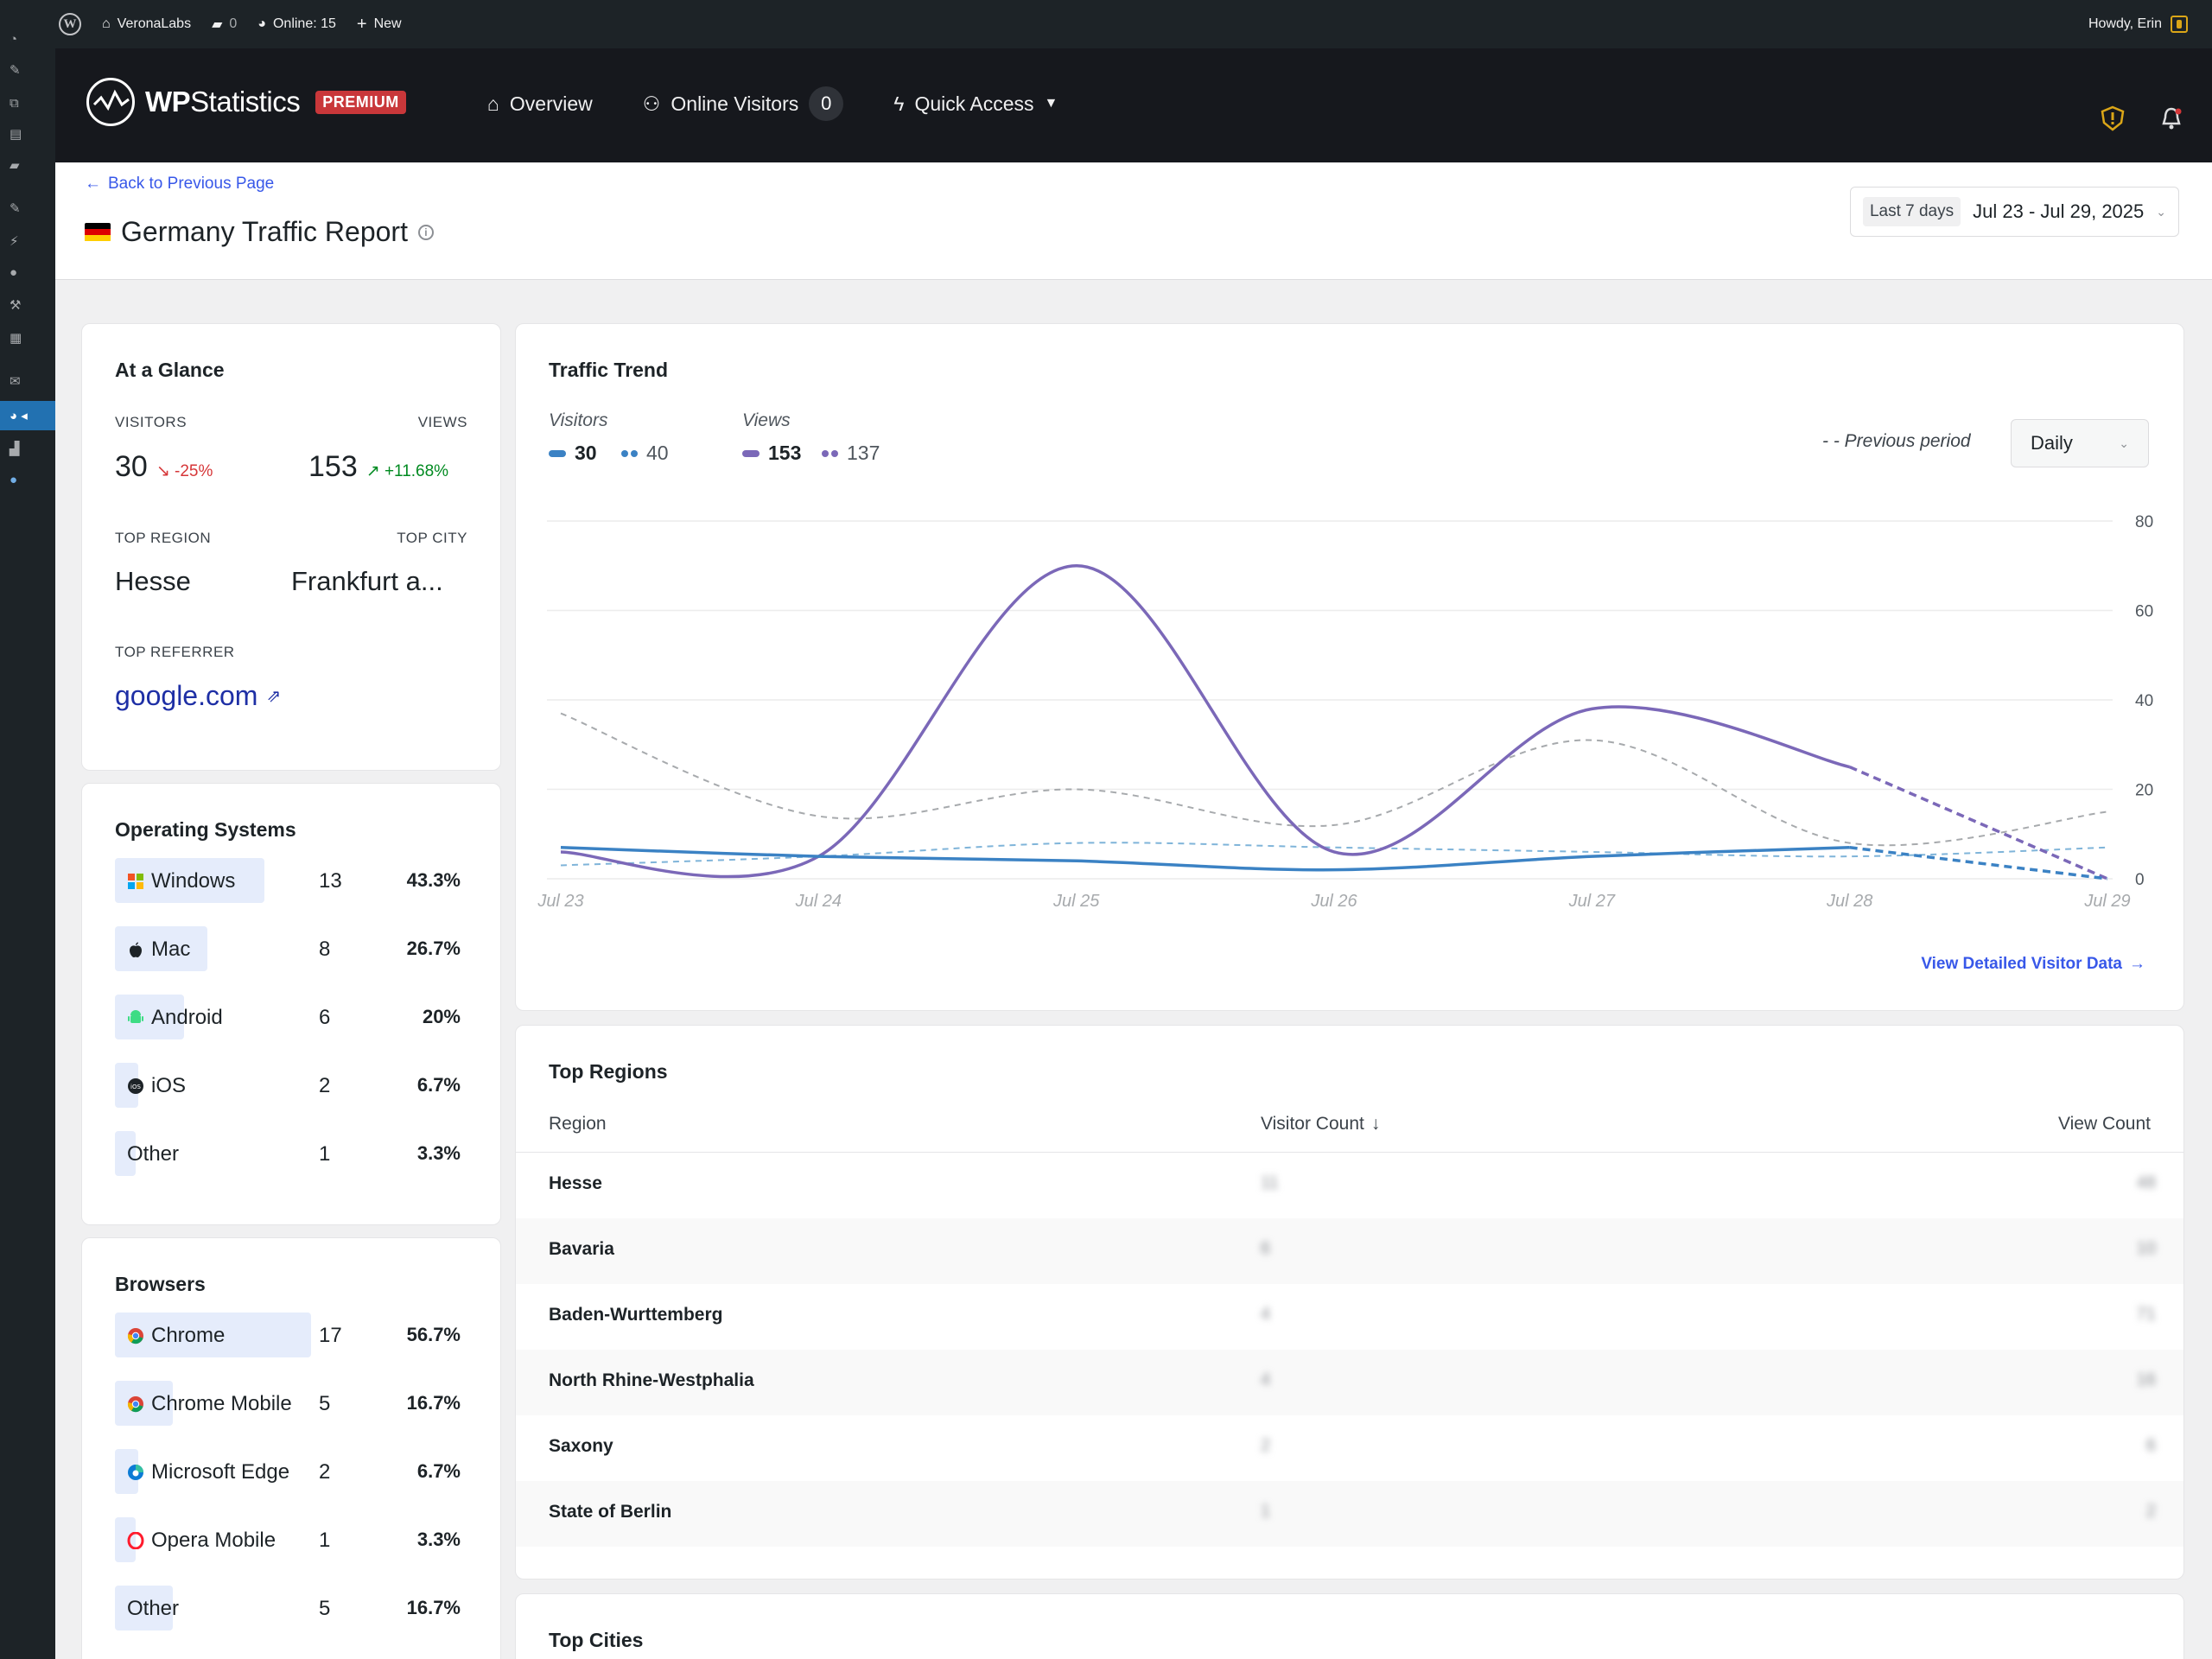  Describe the element at coordinates (191, 184) in the screenshot. I see `back-link-label: Back to Previous Page` at that location.